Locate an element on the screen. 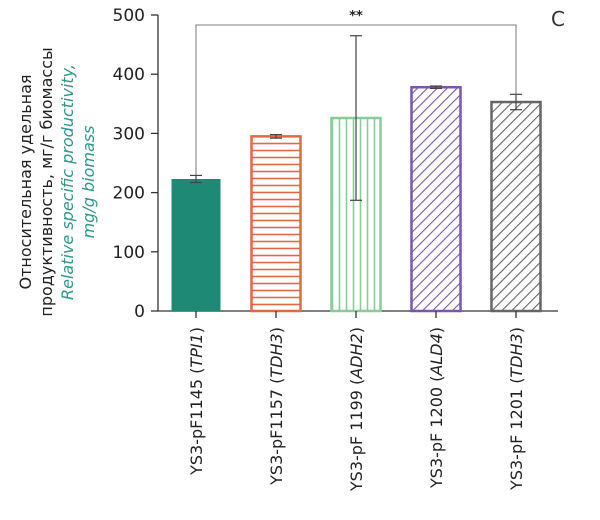  significance-label: ** is located at coordinates (356, 16).